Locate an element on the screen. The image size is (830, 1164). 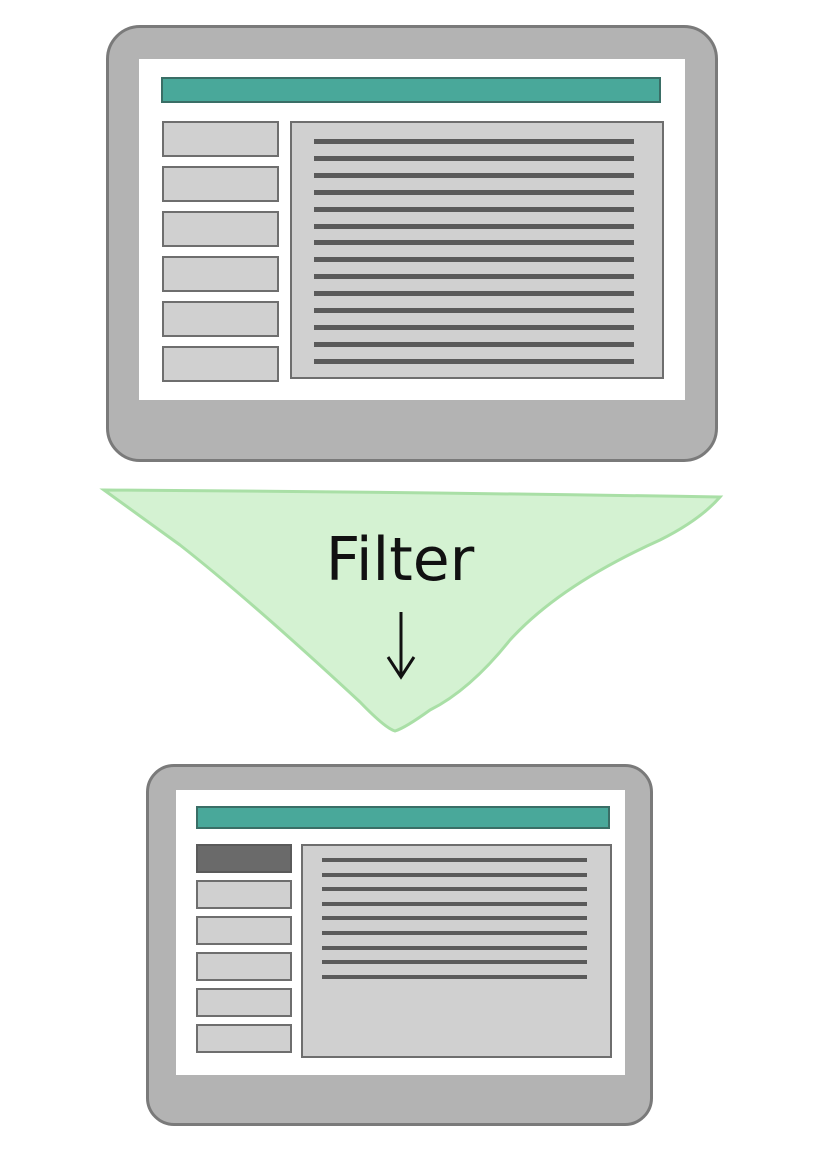
screen-after is located at coordinates (400, 932).